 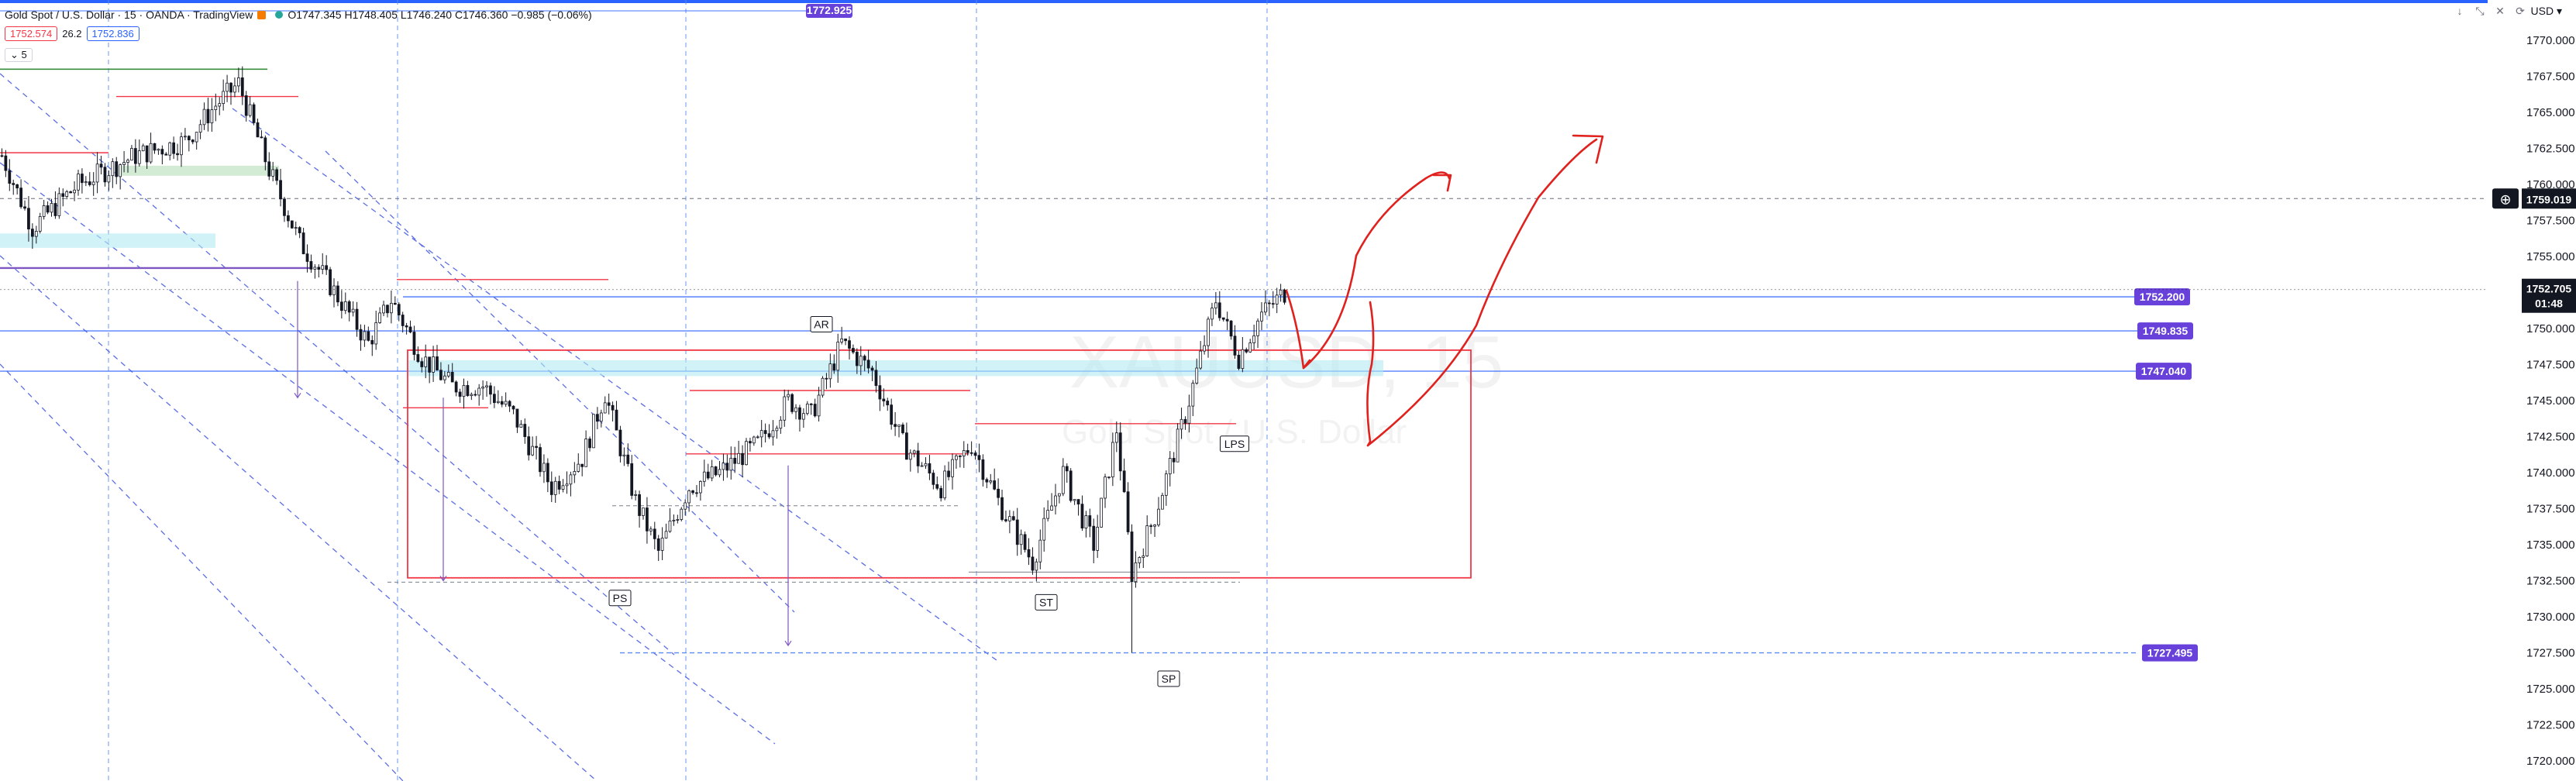 What do you see at coordinates (1588, 149) in the screenshot?
I see `freehand-arrow` at bounding box center [1588, 149].